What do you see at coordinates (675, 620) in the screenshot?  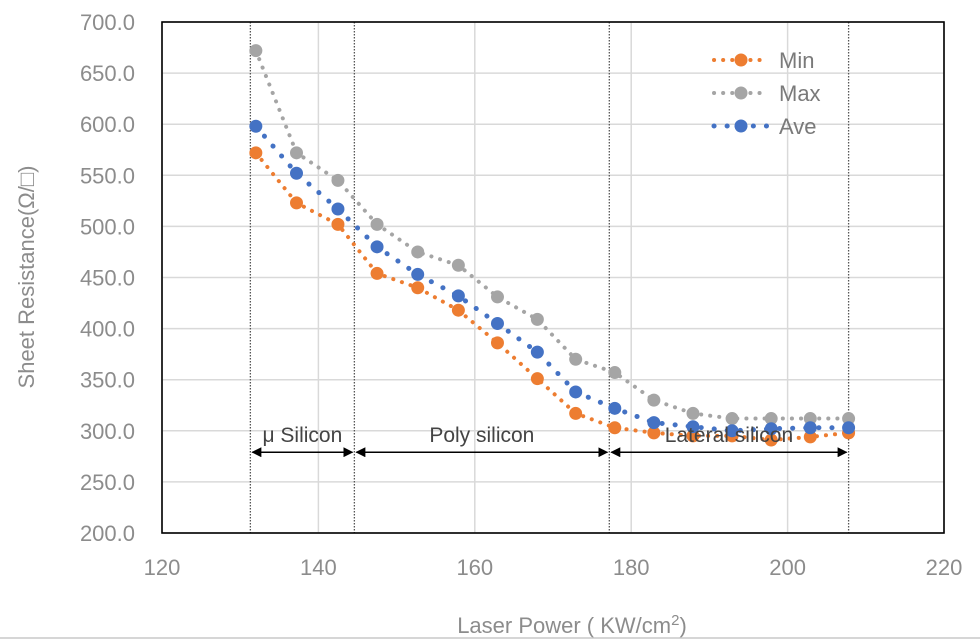 I see `x-axis-title-sup: 2` at bounding box center [675, 620].